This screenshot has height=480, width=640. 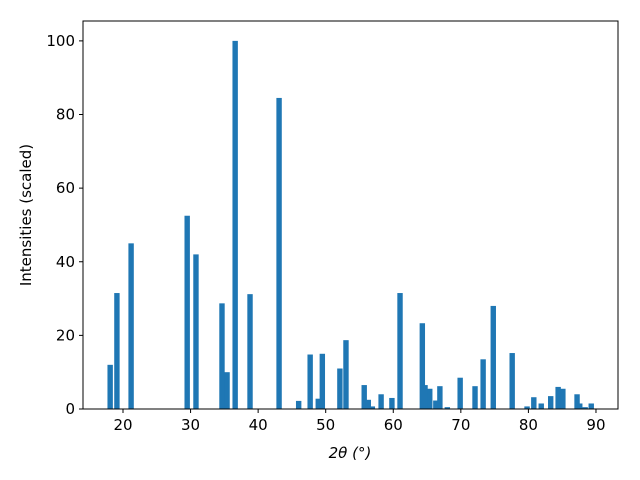 What do you see at coordinates (325, 425) in the screenshot?
I see `x-tick-label: 50` at bounding box center [325, 425].